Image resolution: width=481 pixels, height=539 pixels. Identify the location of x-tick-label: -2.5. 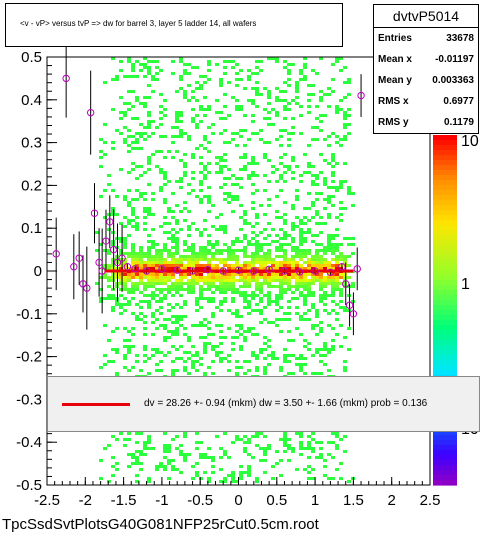
(47, 500).